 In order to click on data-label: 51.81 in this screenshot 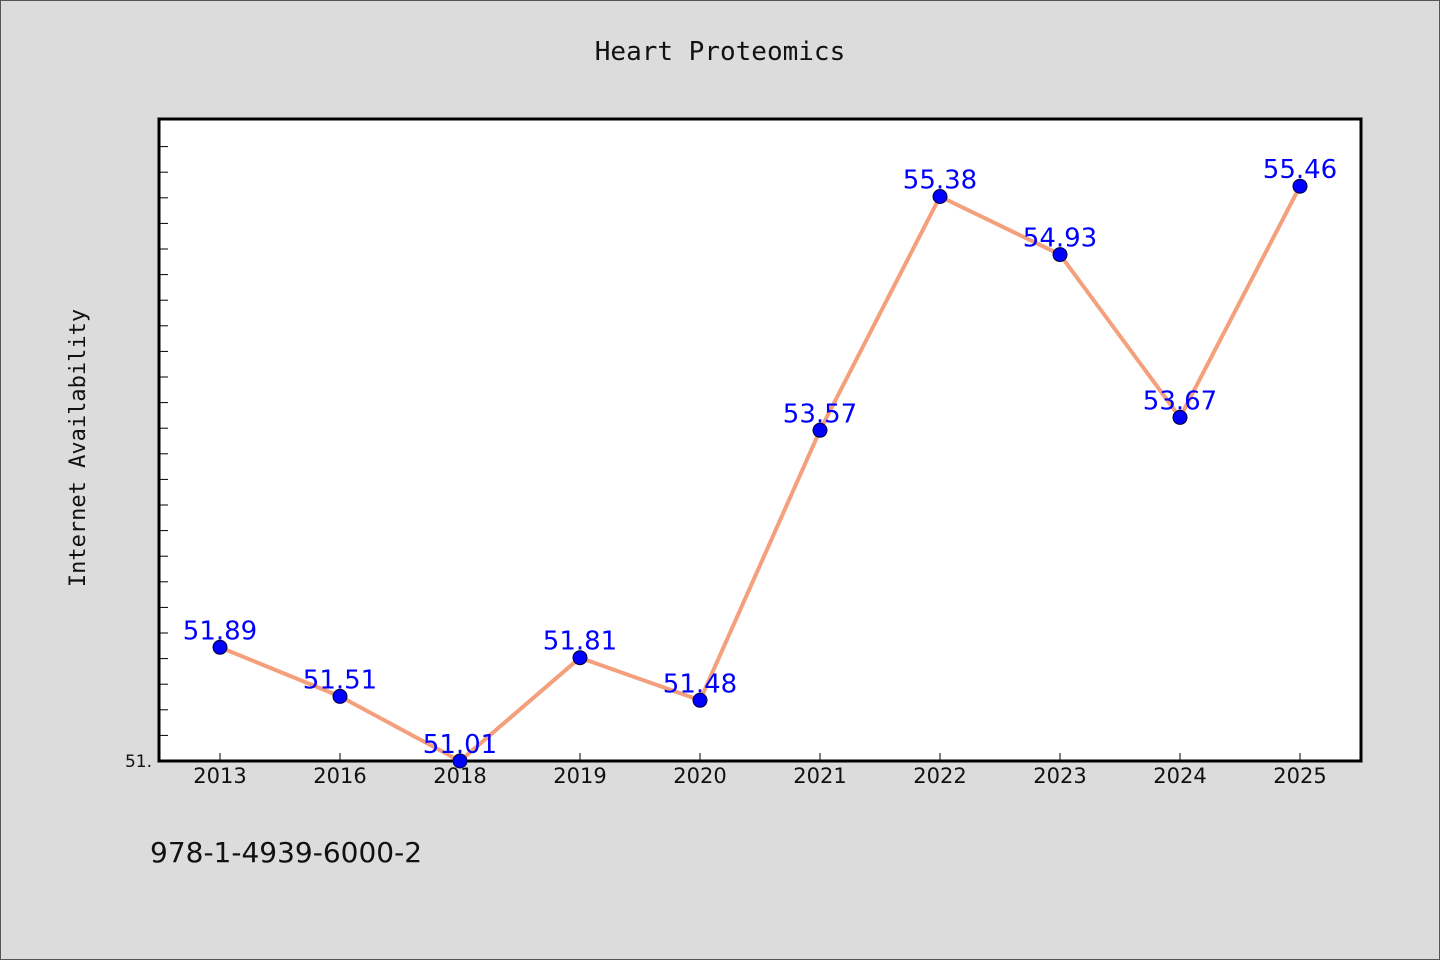, I will do `click(580, 642)`.